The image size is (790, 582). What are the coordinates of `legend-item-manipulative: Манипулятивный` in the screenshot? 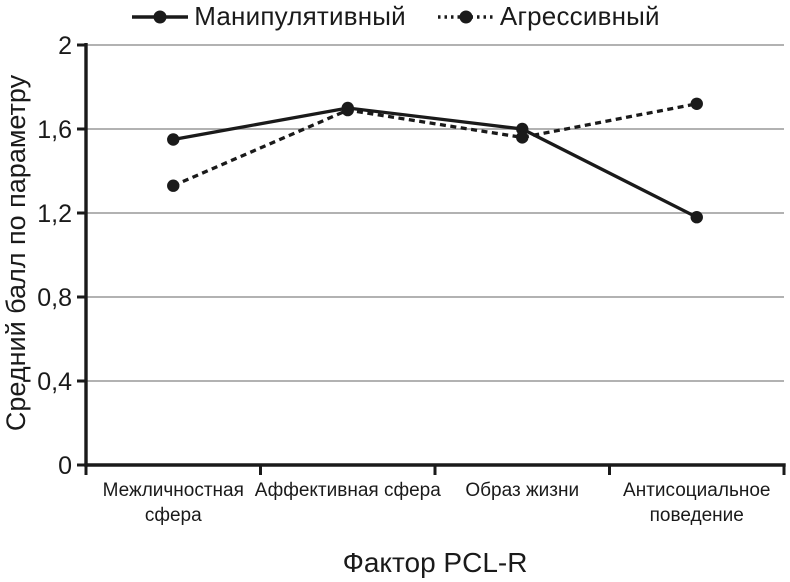 It's located at (268, 16).